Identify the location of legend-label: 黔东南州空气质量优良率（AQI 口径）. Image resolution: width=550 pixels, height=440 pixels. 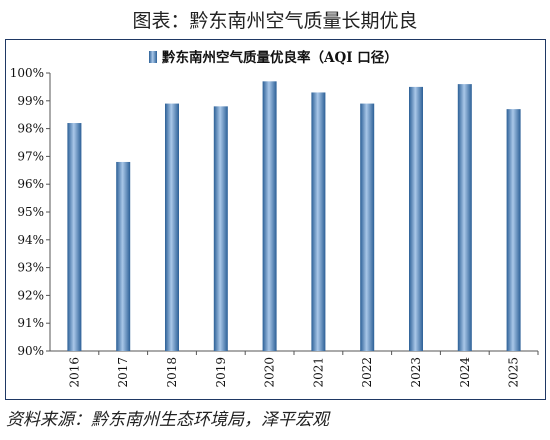
(280, 57).